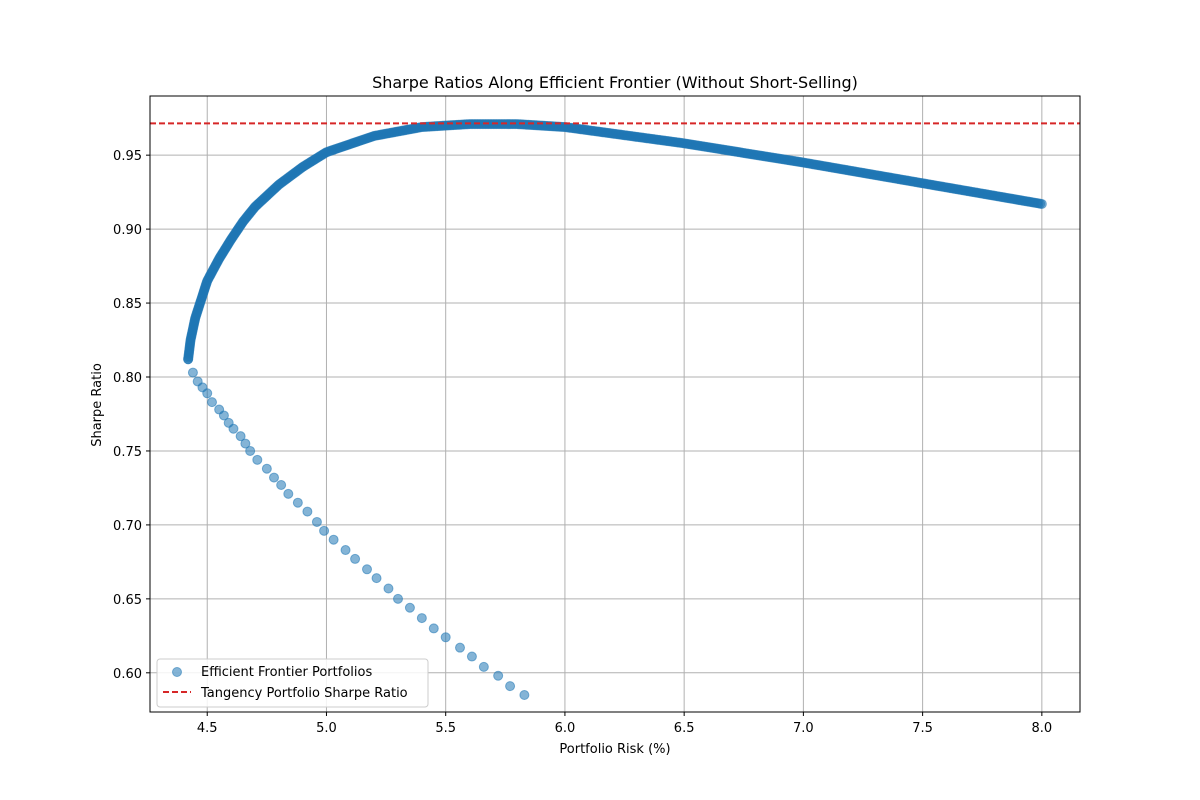  What do you see at coordinates (286, 672) in the screenshot?
I see `legend-label-frontier: Efficient Frontier Portfolios` at bounding box center [286, 672].